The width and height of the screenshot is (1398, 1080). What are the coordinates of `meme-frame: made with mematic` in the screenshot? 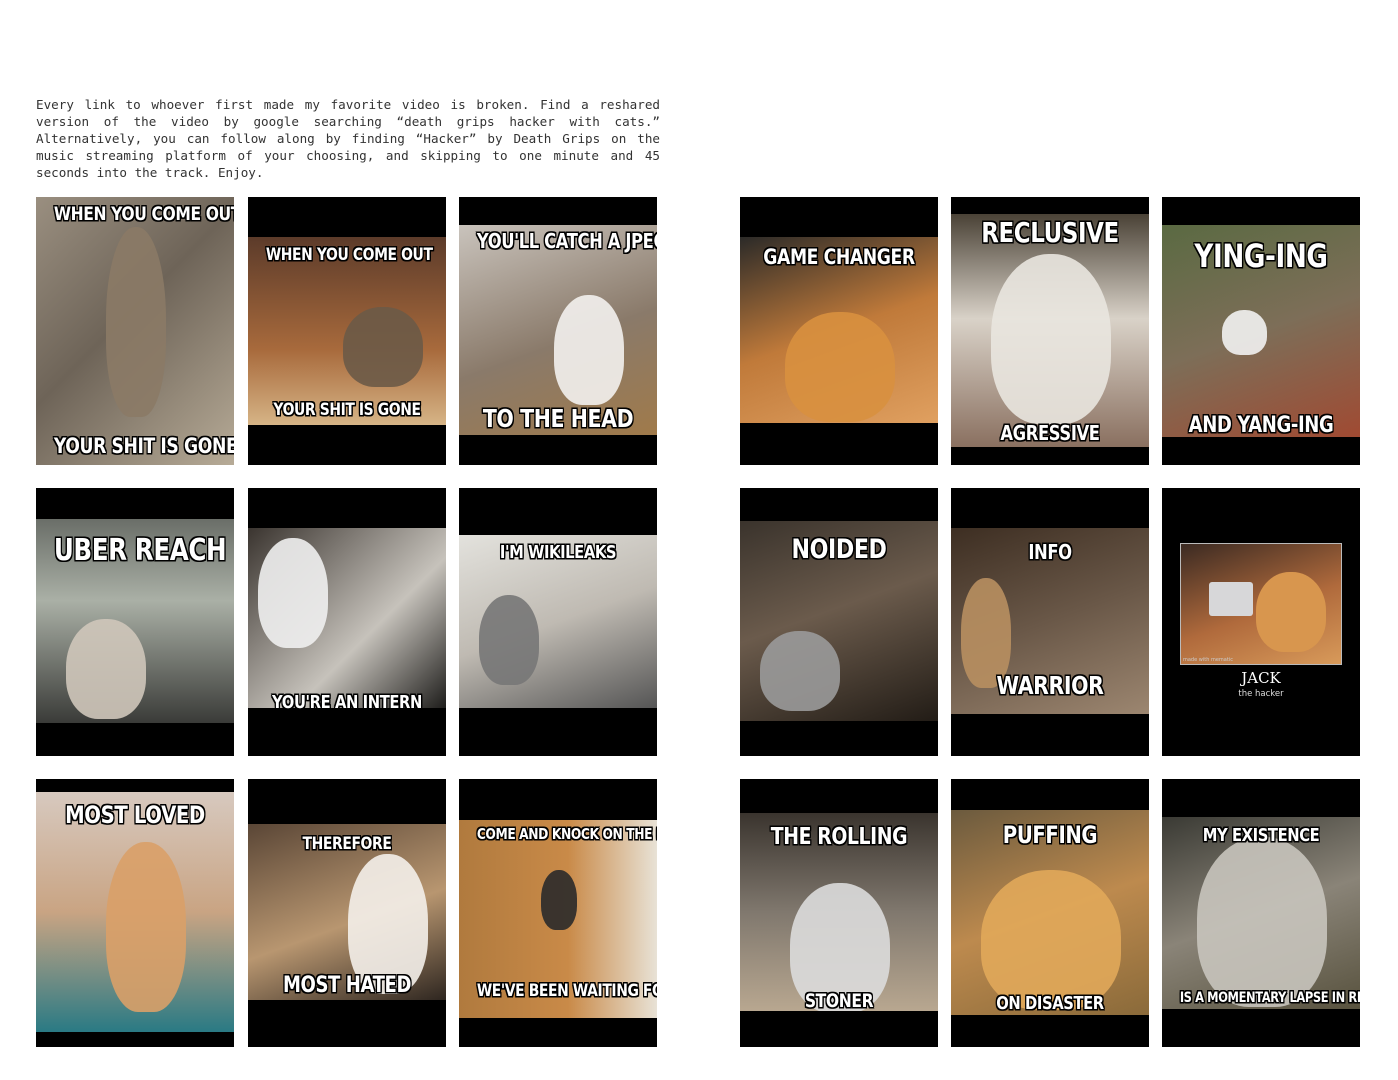 It's located at (1261, 604).